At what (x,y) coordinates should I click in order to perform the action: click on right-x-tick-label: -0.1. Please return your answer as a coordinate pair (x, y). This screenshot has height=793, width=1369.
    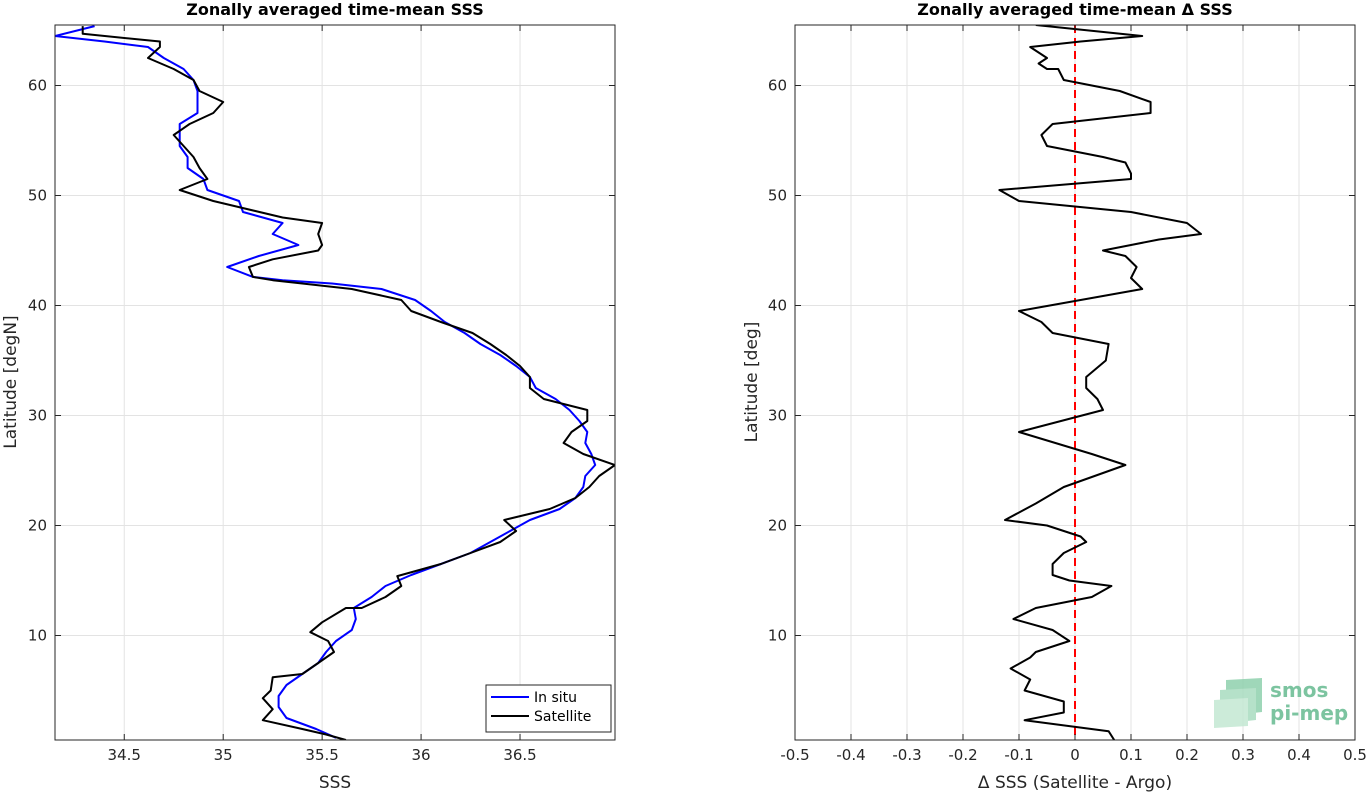
    Looking at the image, I should click on (1018, 755).